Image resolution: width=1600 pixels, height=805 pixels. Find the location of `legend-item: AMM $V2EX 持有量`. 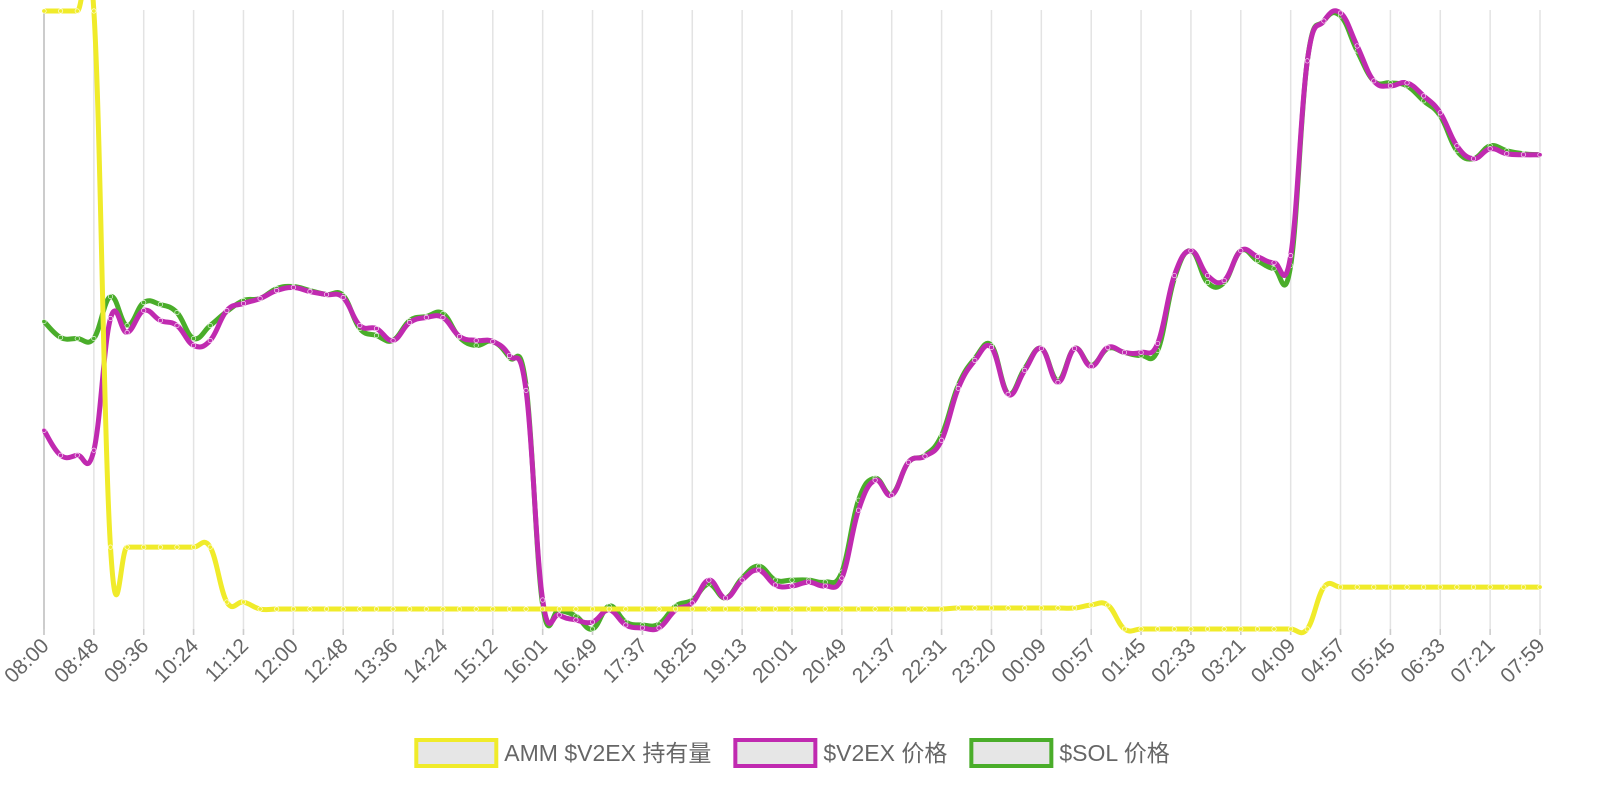

legend-item: AMM $V2EX 持有量 is located at coordinates (562, 753).